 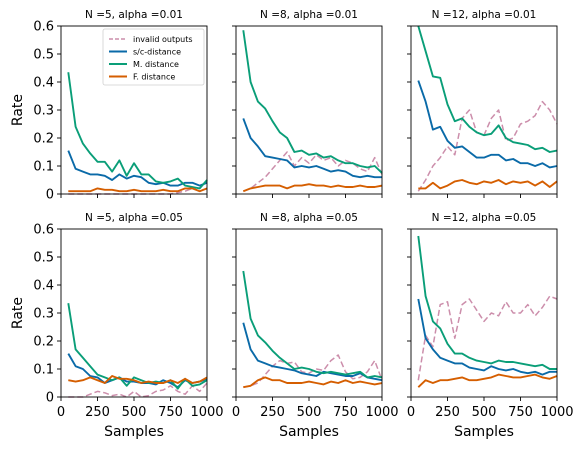 I want to click on legend-label-f-distance: F. distance, so click(x=154, y=77).